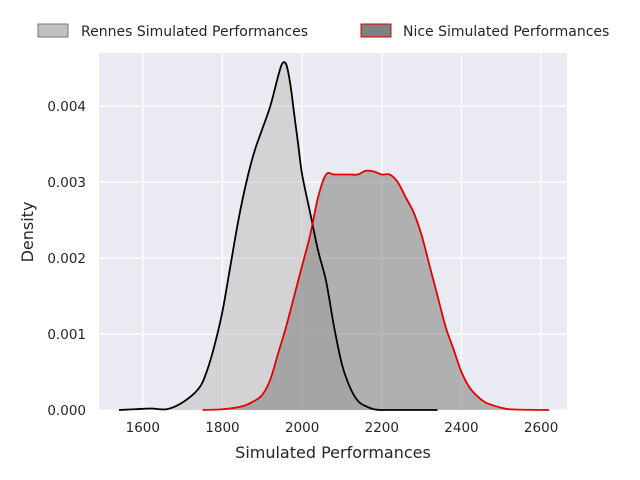 The height and width of the screenshot is (480, 640). I want to click on x-tick-label: 2400, so click(461, 428).